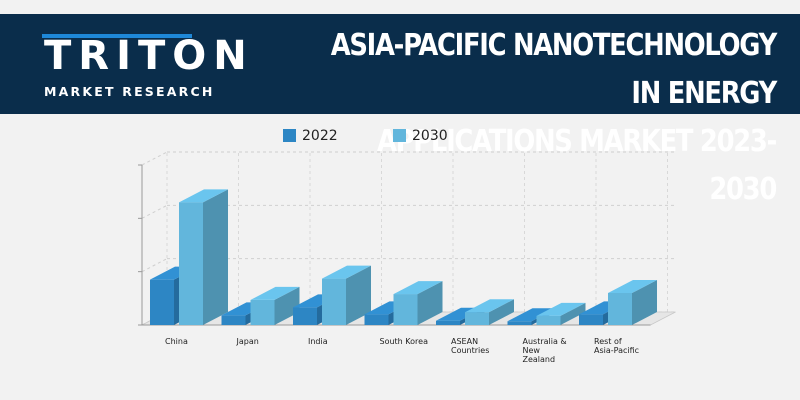  Describe the element at coordinates (430, 136) in the screenshot. I see `legend-label-2030: 2030` at that location.